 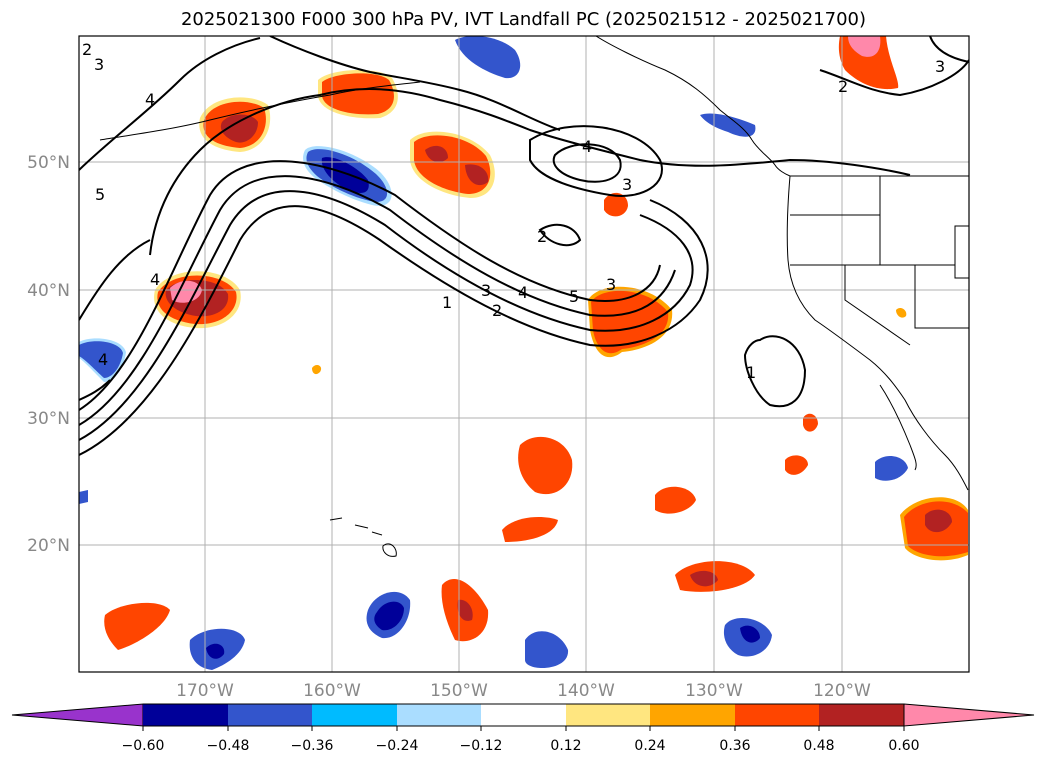 What do you see at coordinates (312, 746) in the screenshot?
I see `colorbar-label: −0.36` at bounding box center [312, 746].